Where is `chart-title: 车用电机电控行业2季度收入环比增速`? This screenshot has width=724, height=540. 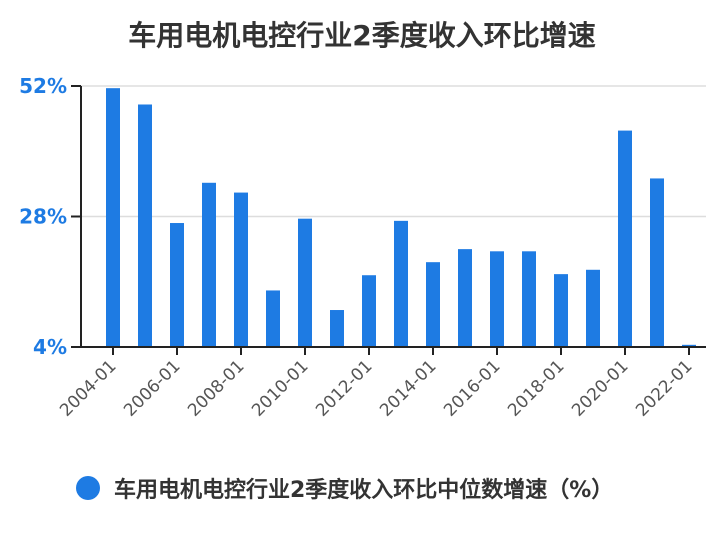 chart-title: 车用电机电控行业2季度收入环比增速 is located at coordinates (362, 35).